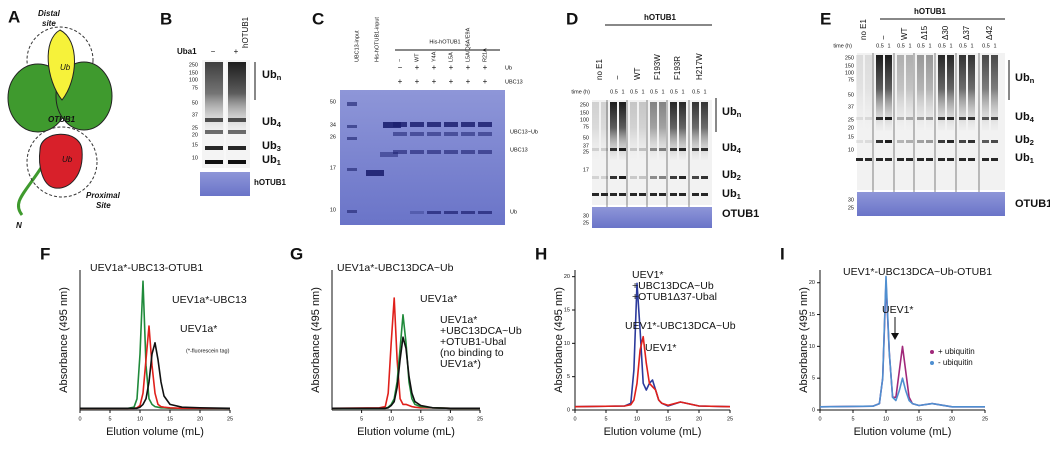 This screenshot has width=1050, height=463. I want to click on annotation: +OTUB1Δ37-Ubal, so click(674, 297).